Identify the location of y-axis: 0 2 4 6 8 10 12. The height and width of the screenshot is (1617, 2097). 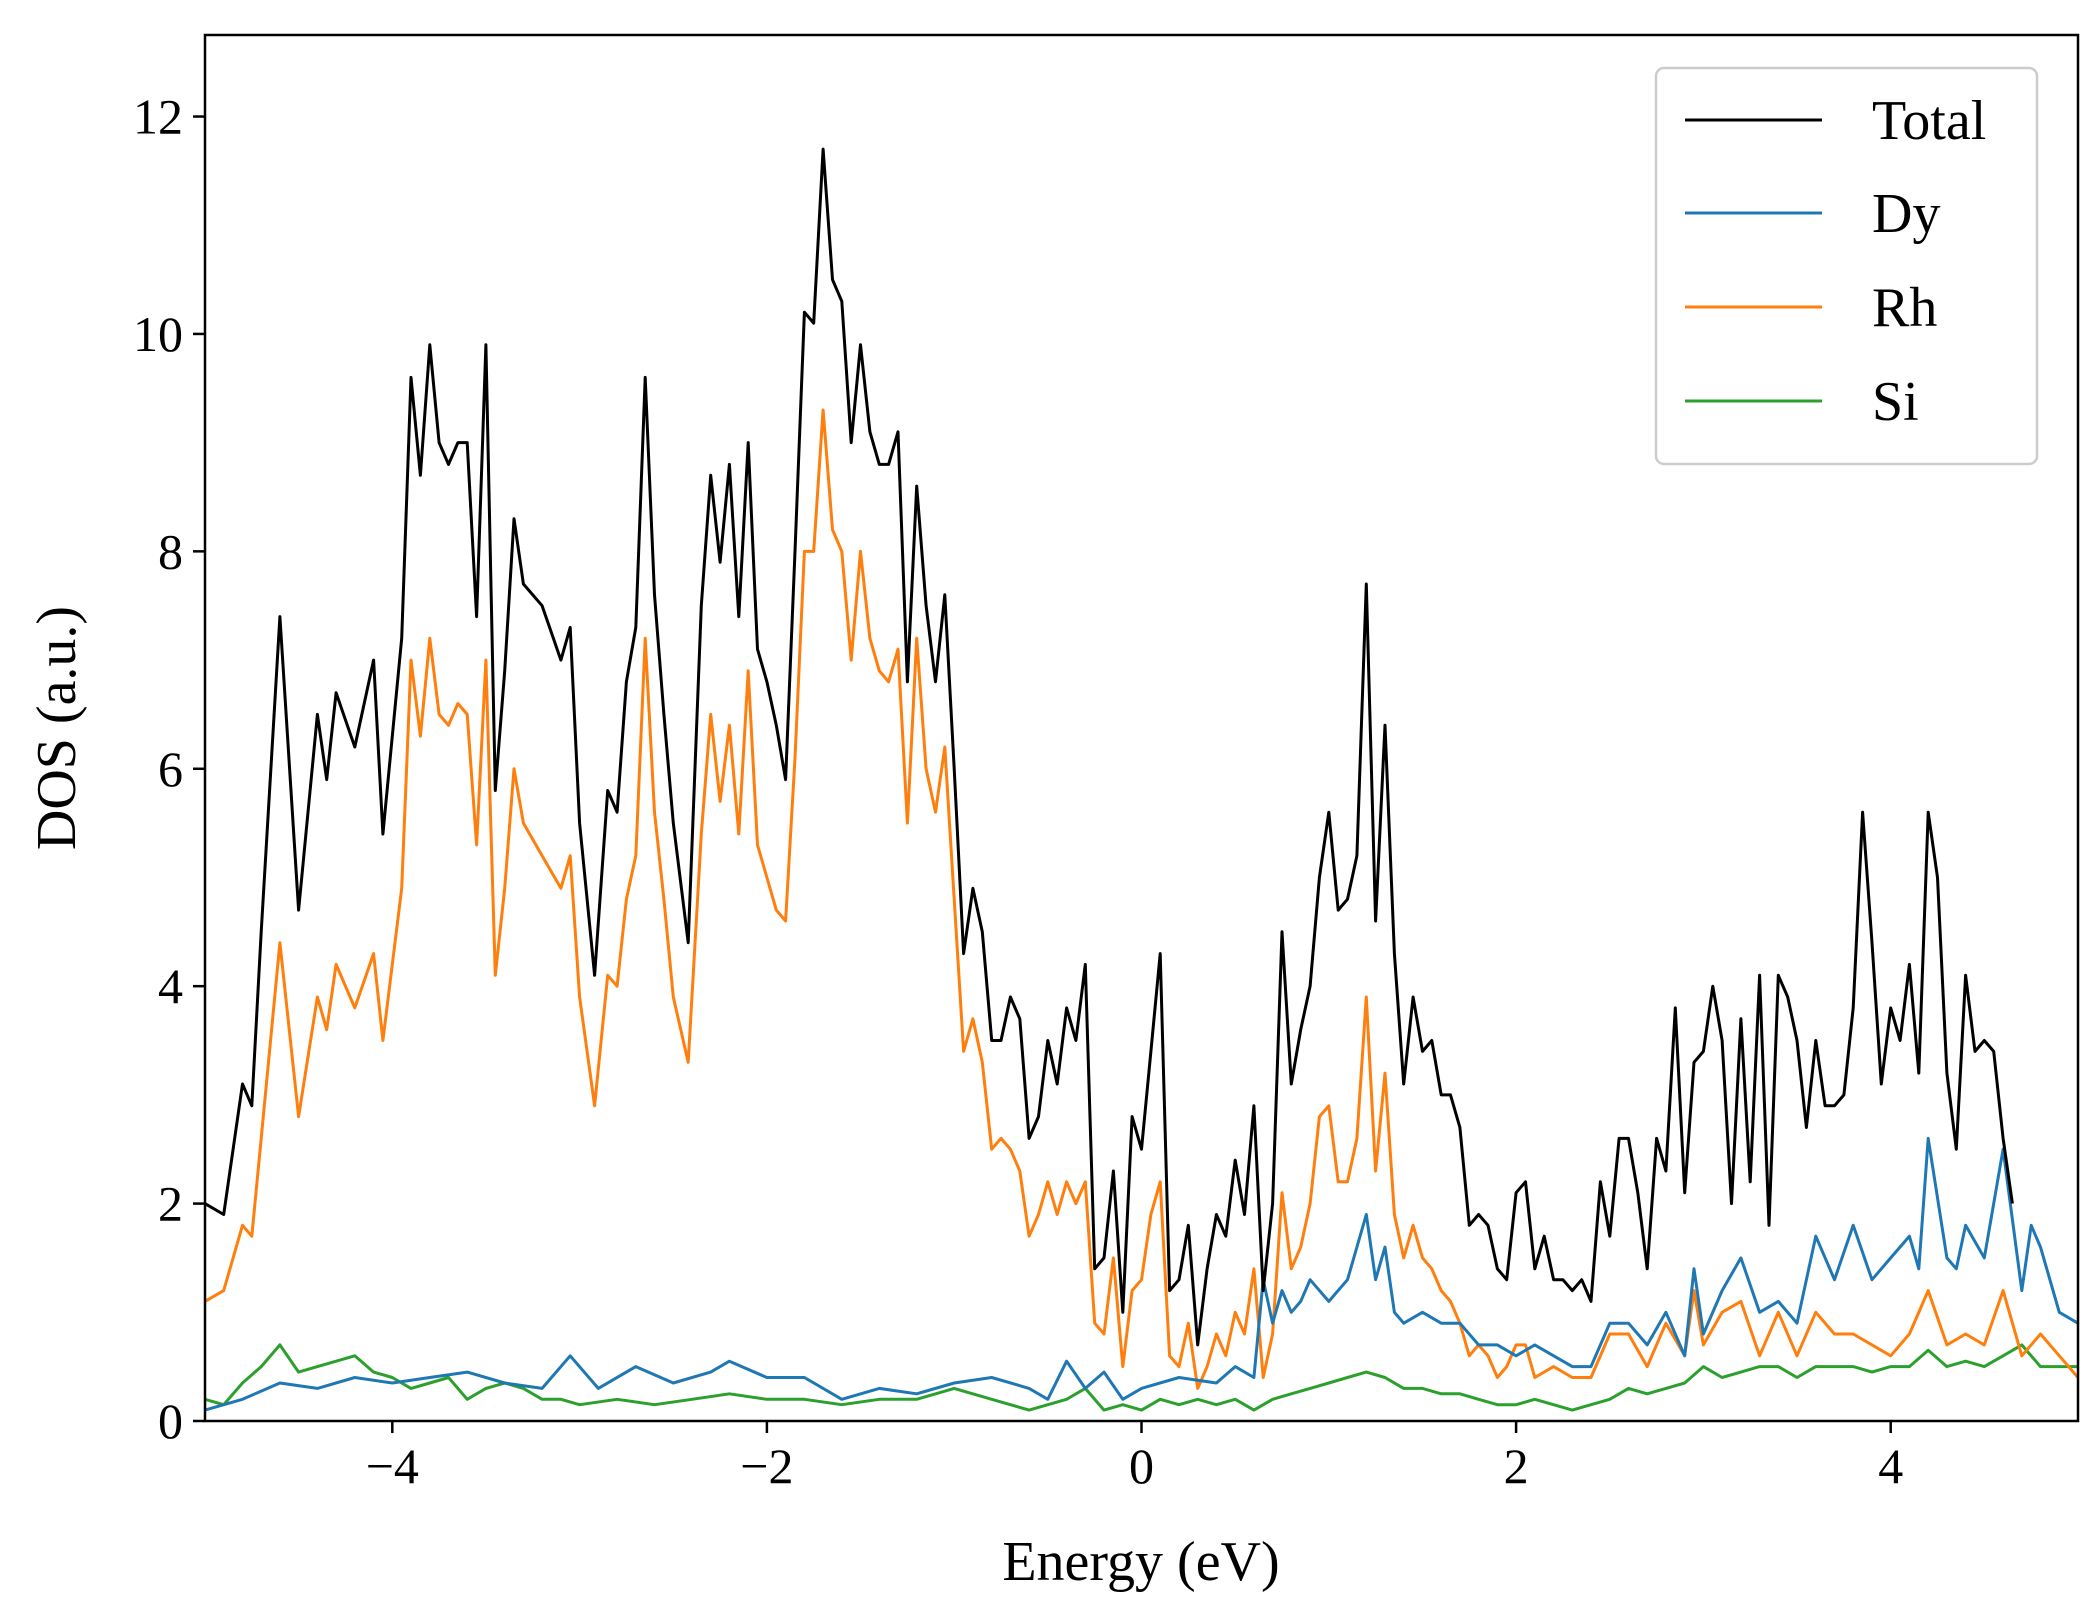
(169, 769).